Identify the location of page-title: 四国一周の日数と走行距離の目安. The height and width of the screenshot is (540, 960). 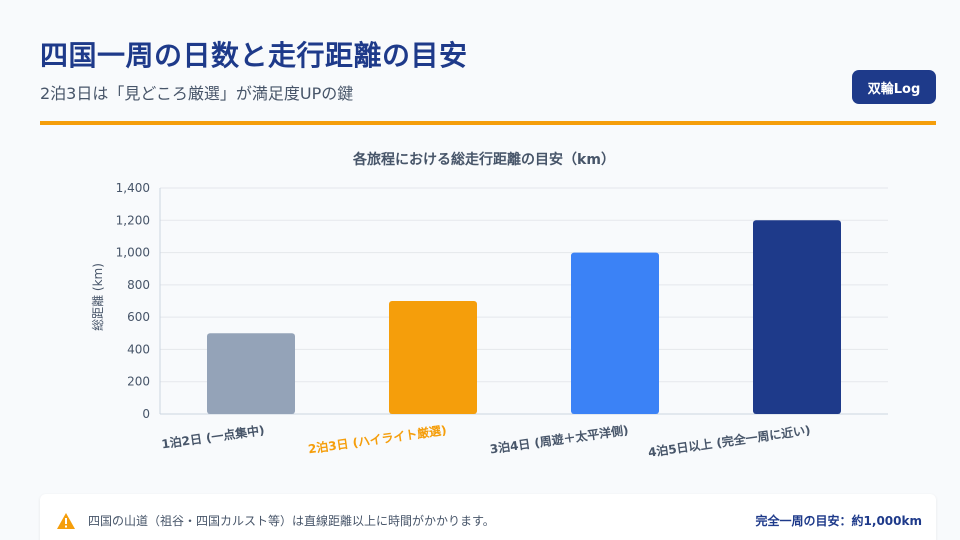
(254, 55).